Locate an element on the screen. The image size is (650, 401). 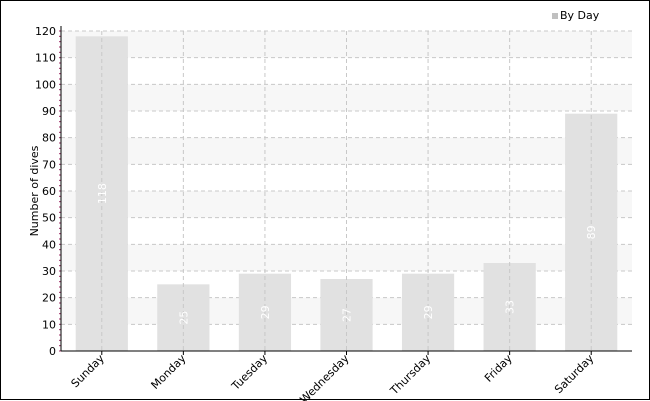
y-tick-label: 0 is located at coordinates (52, 351).